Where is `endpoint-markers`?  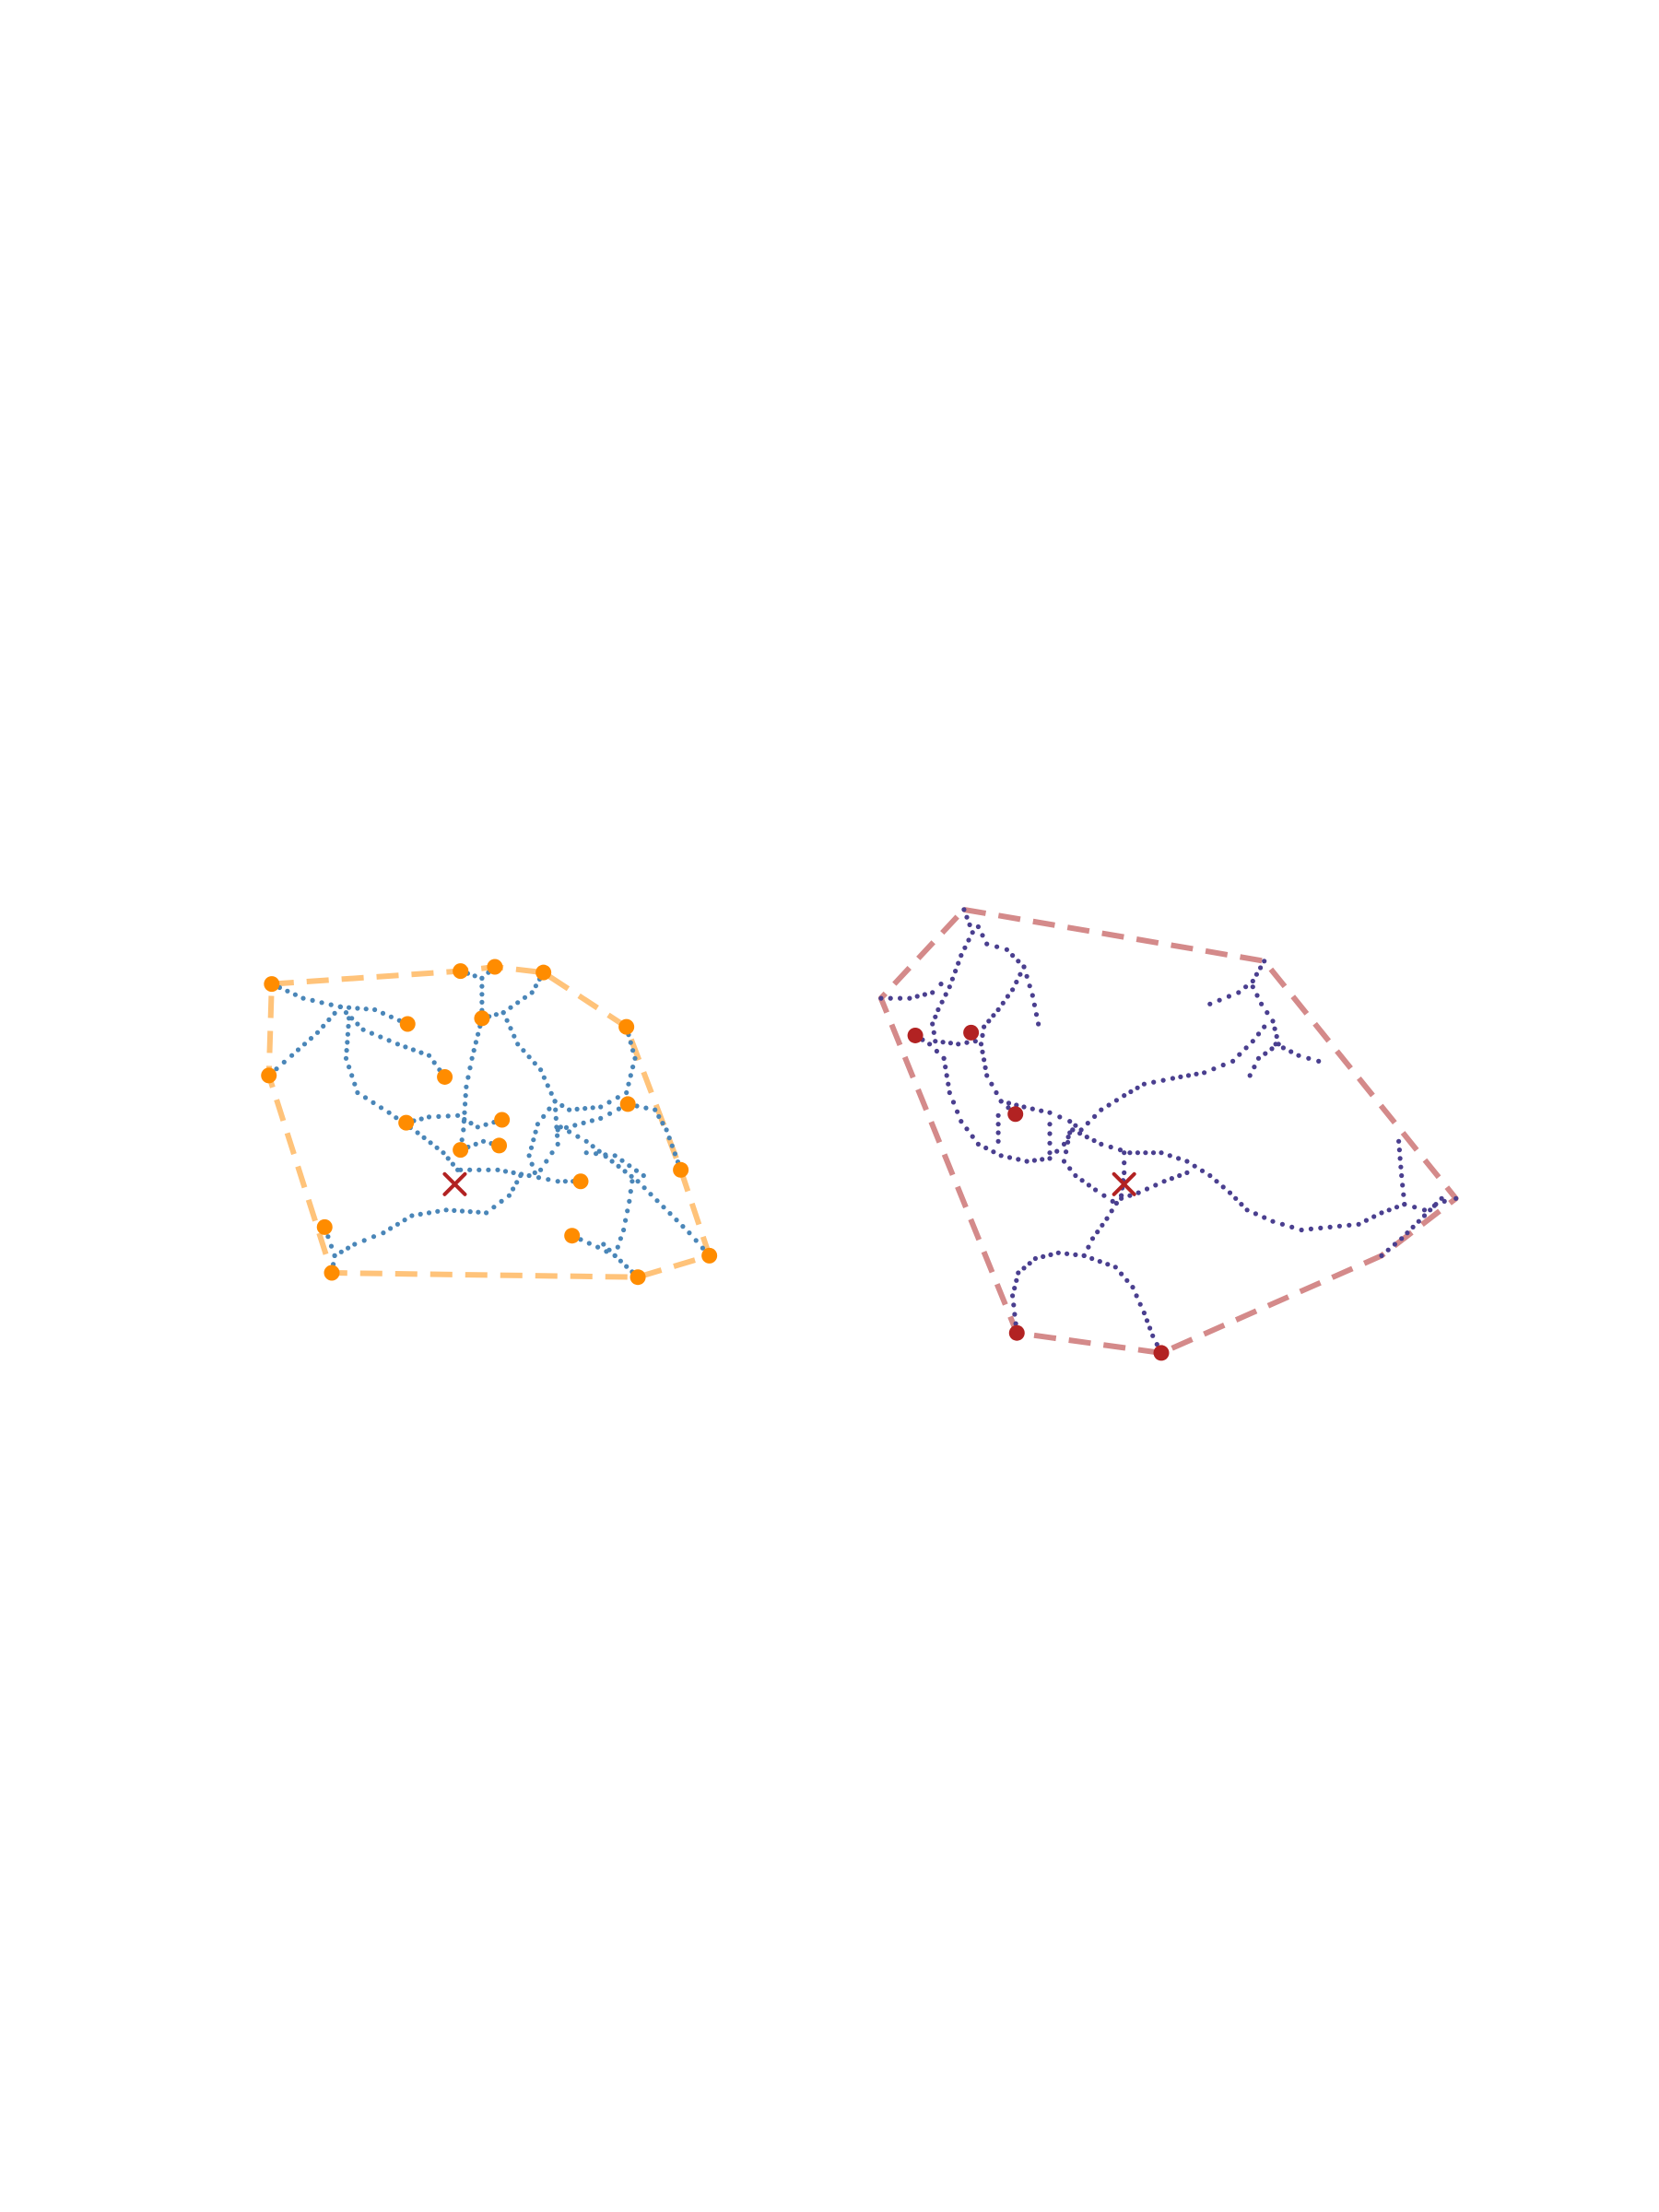 endpoint-markers is located at coordinates (489, 1122).